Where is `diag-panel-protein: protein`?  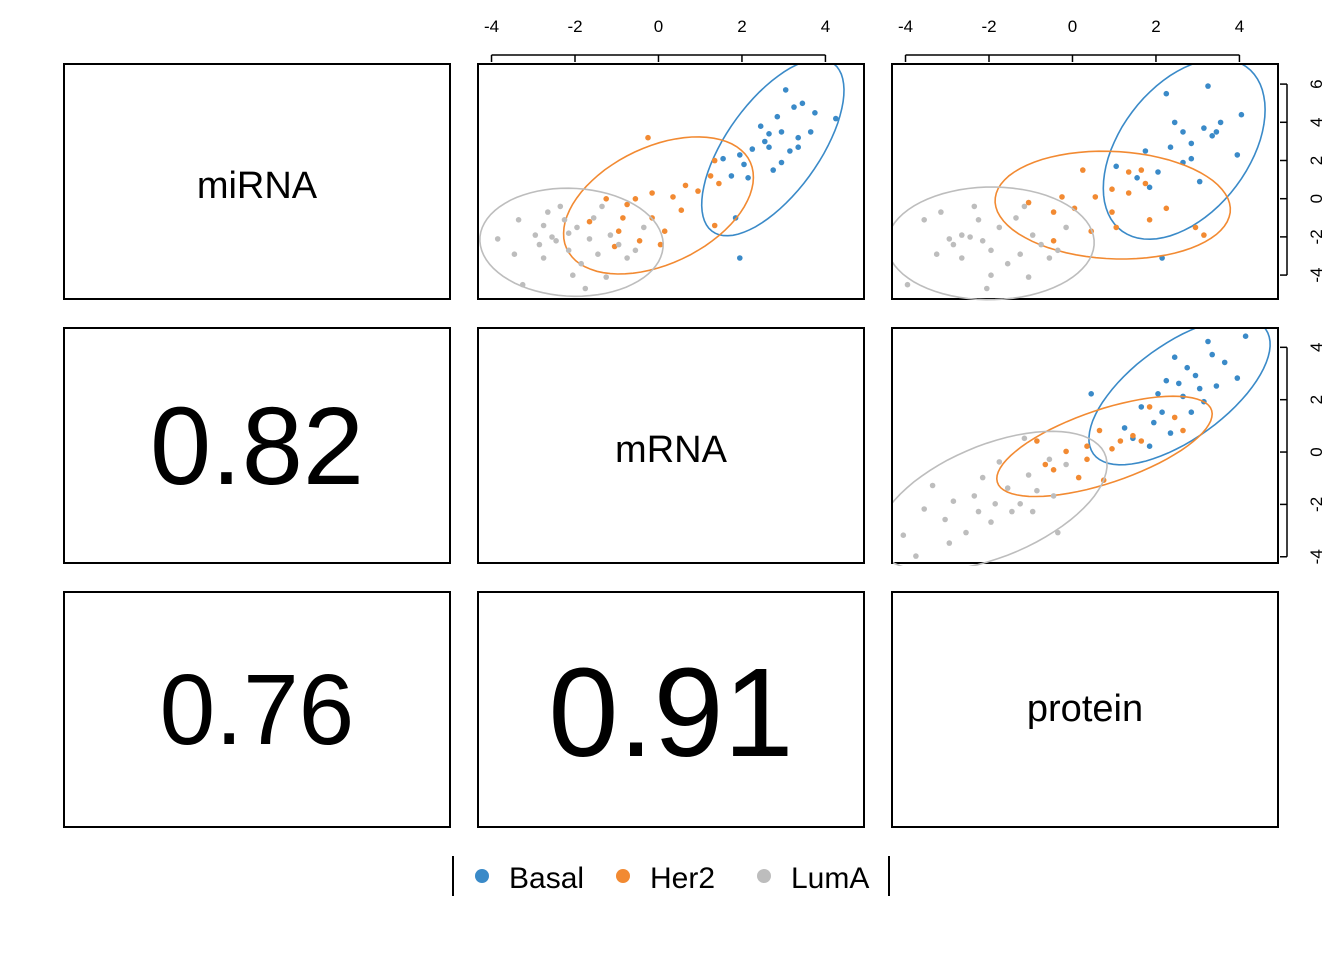 diag-panel-protein: protein is located at coordinates (1085, 709).